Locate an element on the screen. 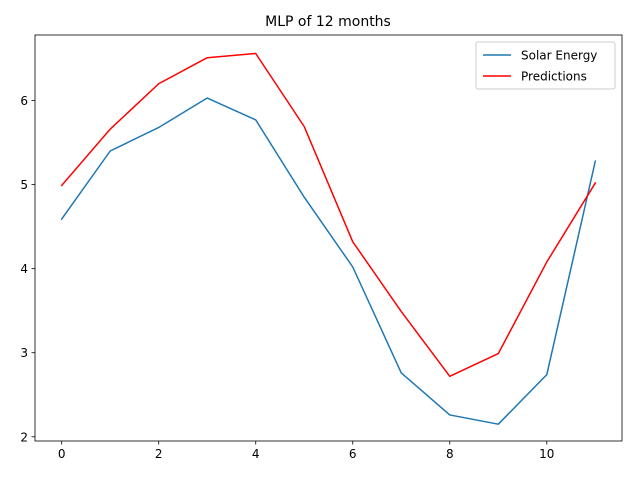 The height and width of the screenshot is (480, 640). legend-label-solar-energy: Solar Energy is located at coordinates (559, 56).